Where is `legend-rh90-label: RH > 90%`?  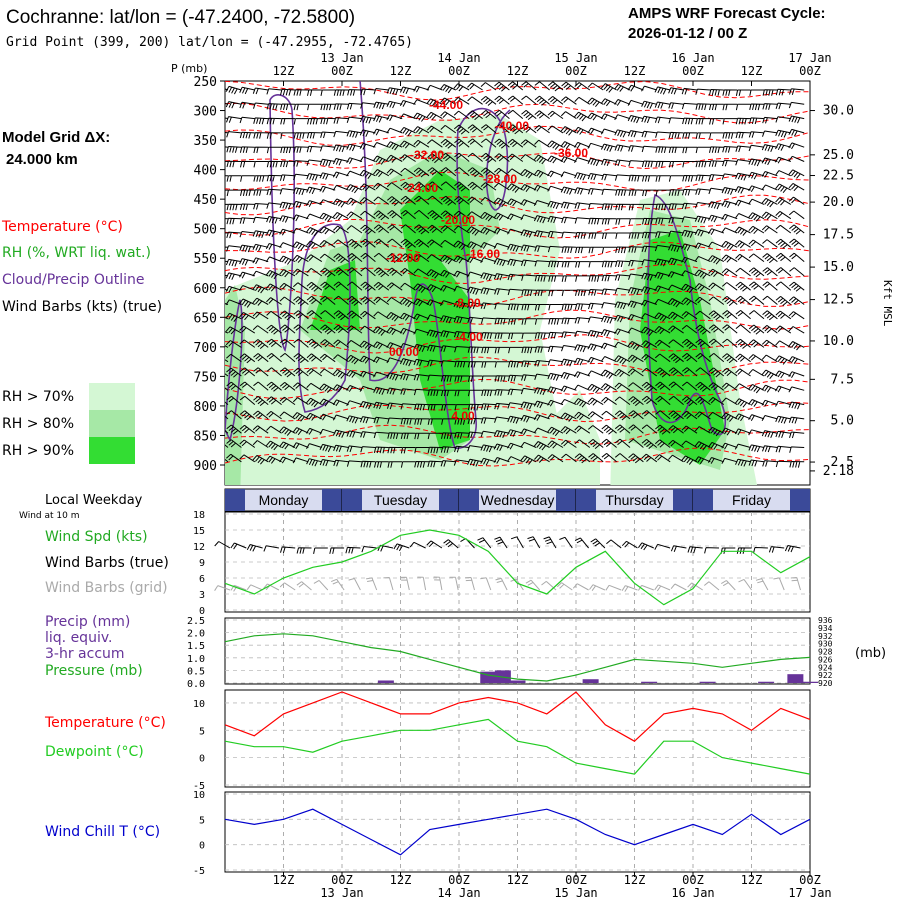
legend-rh90-label: RH > 90% is located at coordinates (38, 451).